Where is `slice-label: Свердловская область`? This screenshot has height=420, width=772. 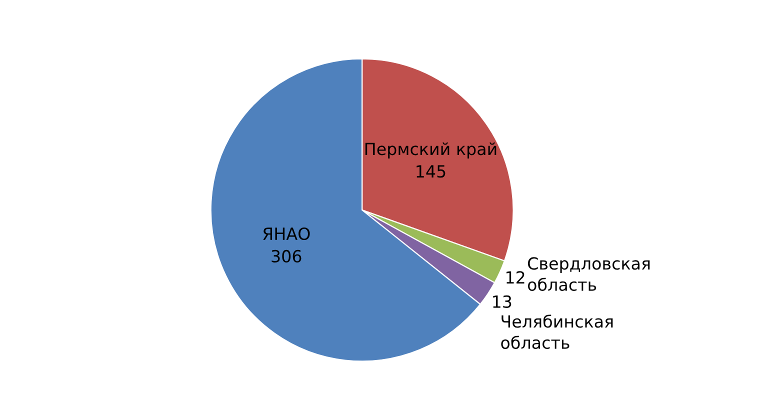
slice-label: Свердловская область is located at coordinates (589, 274).